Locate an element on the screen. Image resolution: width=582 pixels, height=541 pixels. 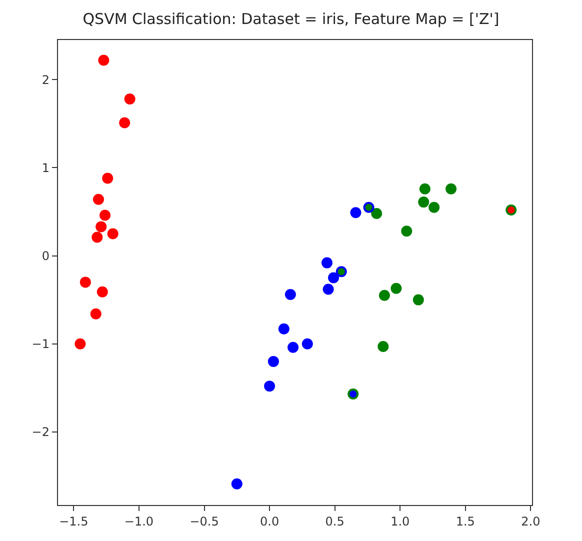
x-tick-label: −0.5 is located at coordinates (204, 521).